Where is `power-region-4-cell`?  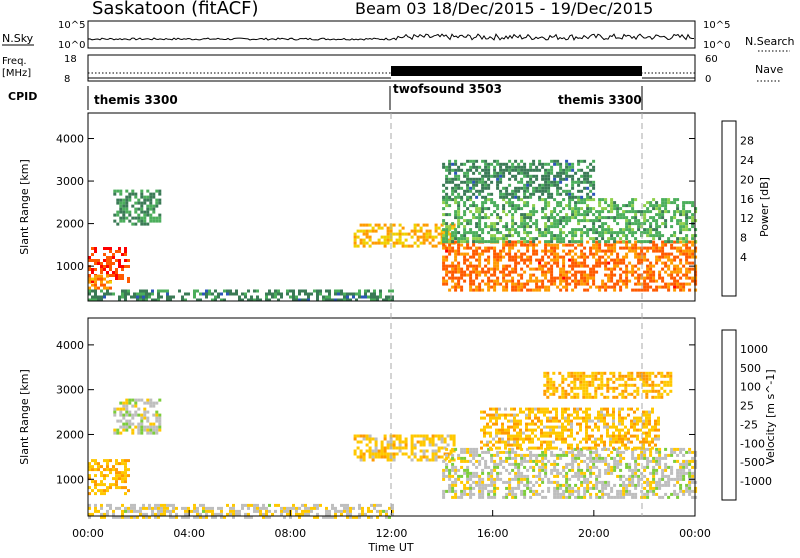 power-region-4-cell is located at coordinates (418, 240).